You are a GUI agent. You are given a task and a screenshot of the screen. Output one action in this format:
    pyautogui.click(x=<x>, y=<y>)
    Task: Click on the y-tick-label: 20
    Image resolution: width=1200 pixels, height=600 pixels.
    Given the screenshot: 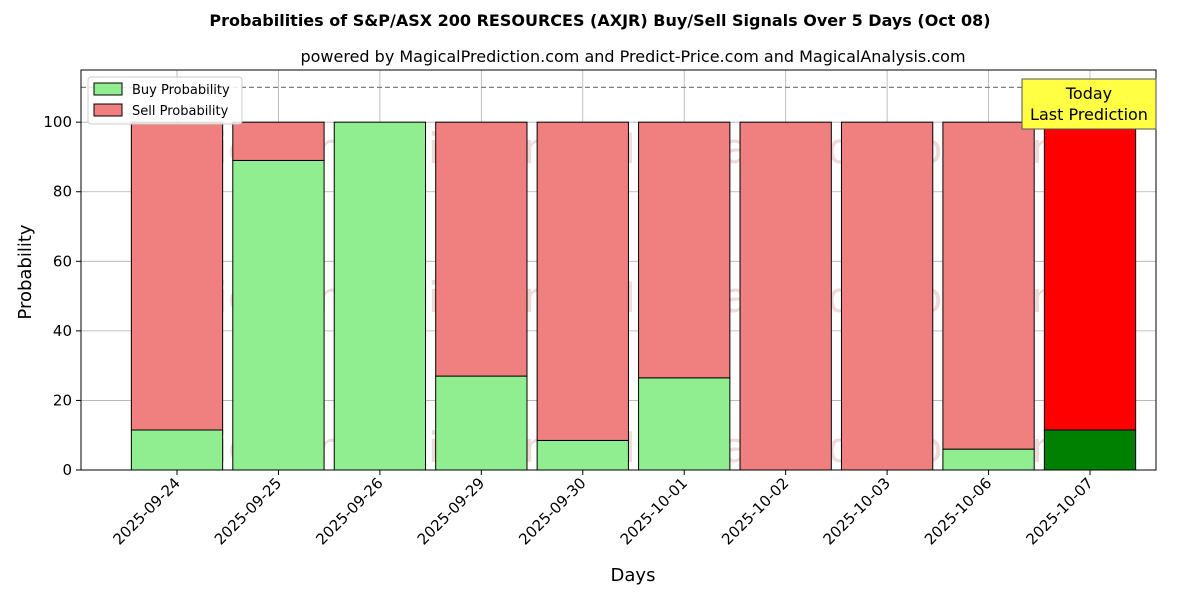 What is the action you would take?
    pyautogui.click(x=62, y=400)
    